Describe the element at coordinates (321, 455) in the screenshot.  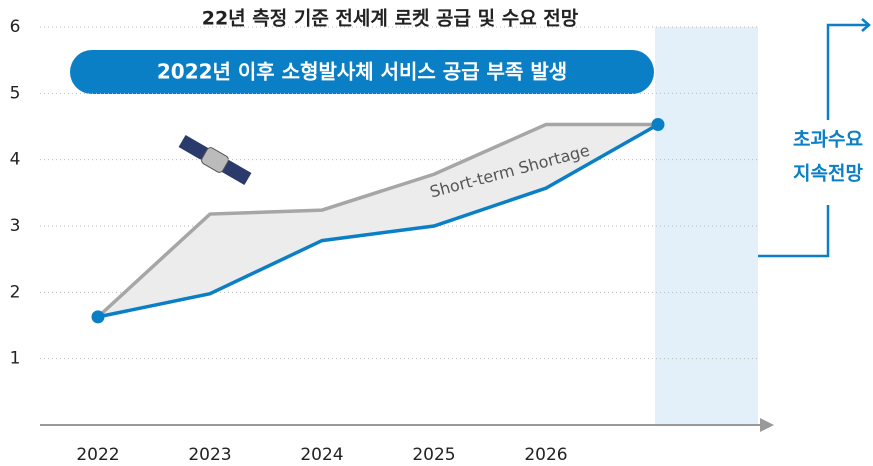
I see `x-tick-label: 2024` at that location.